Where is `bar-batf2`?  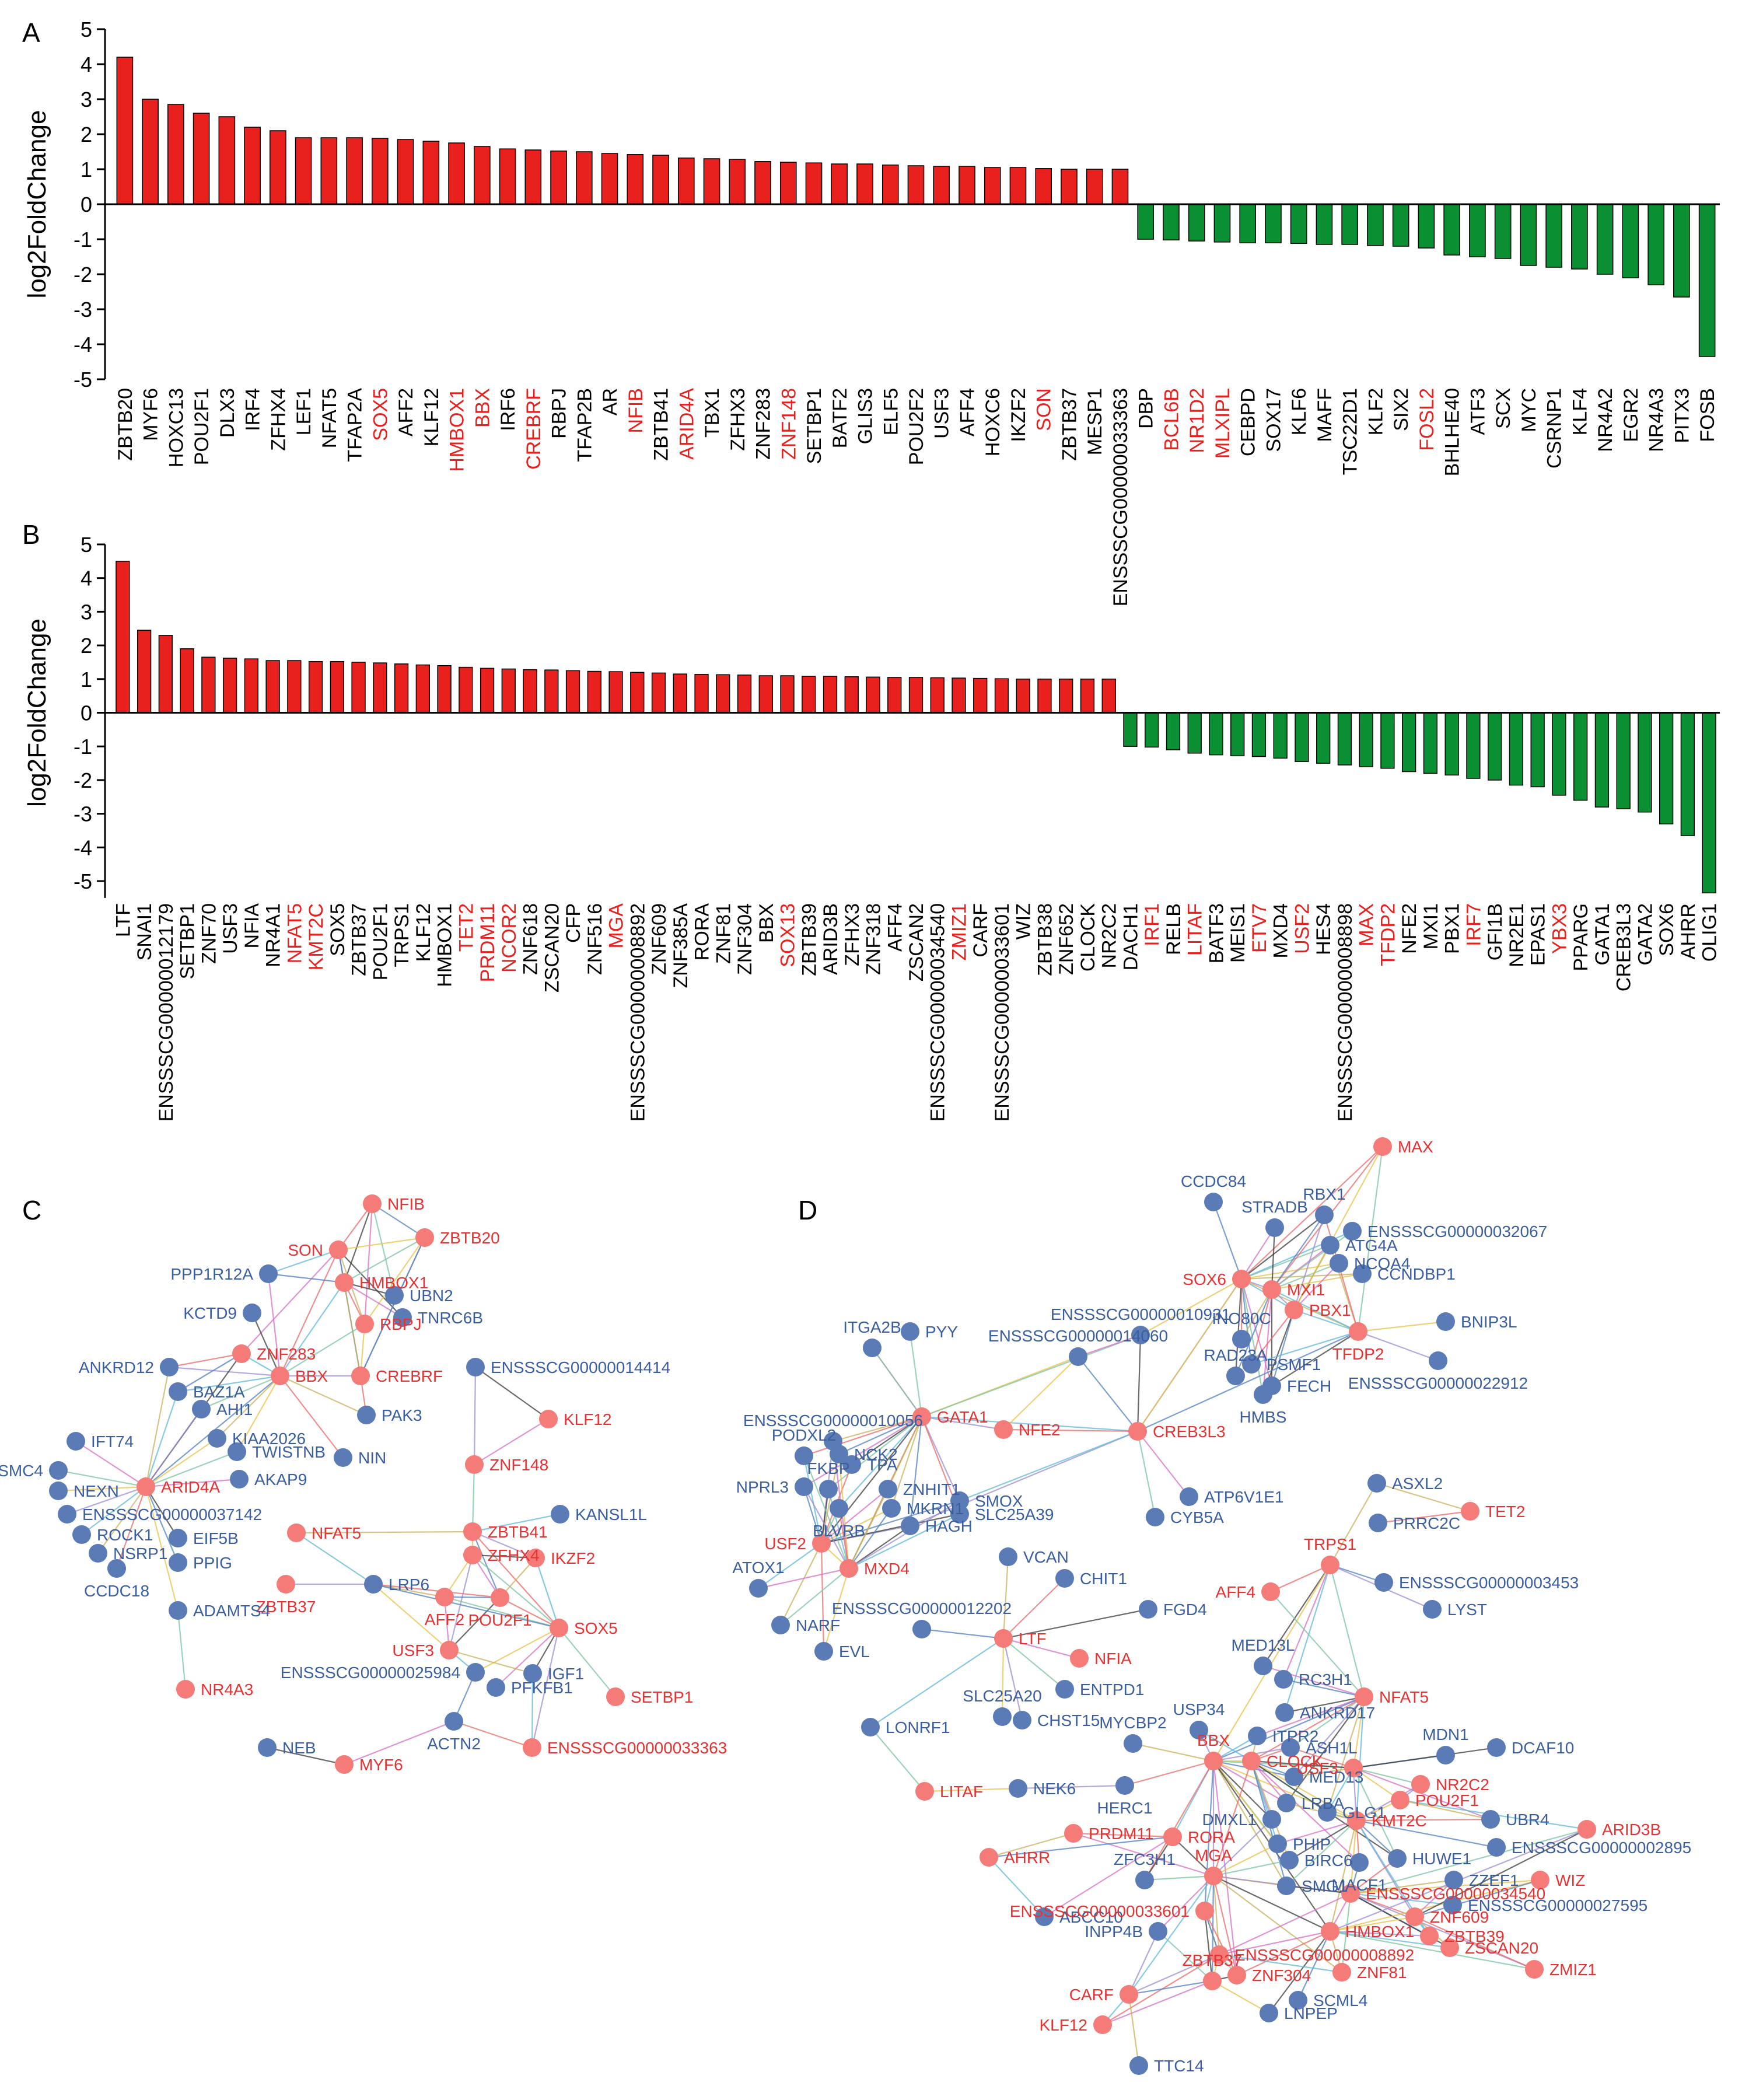
bar-batf2 is located at coordinates (839, 184).